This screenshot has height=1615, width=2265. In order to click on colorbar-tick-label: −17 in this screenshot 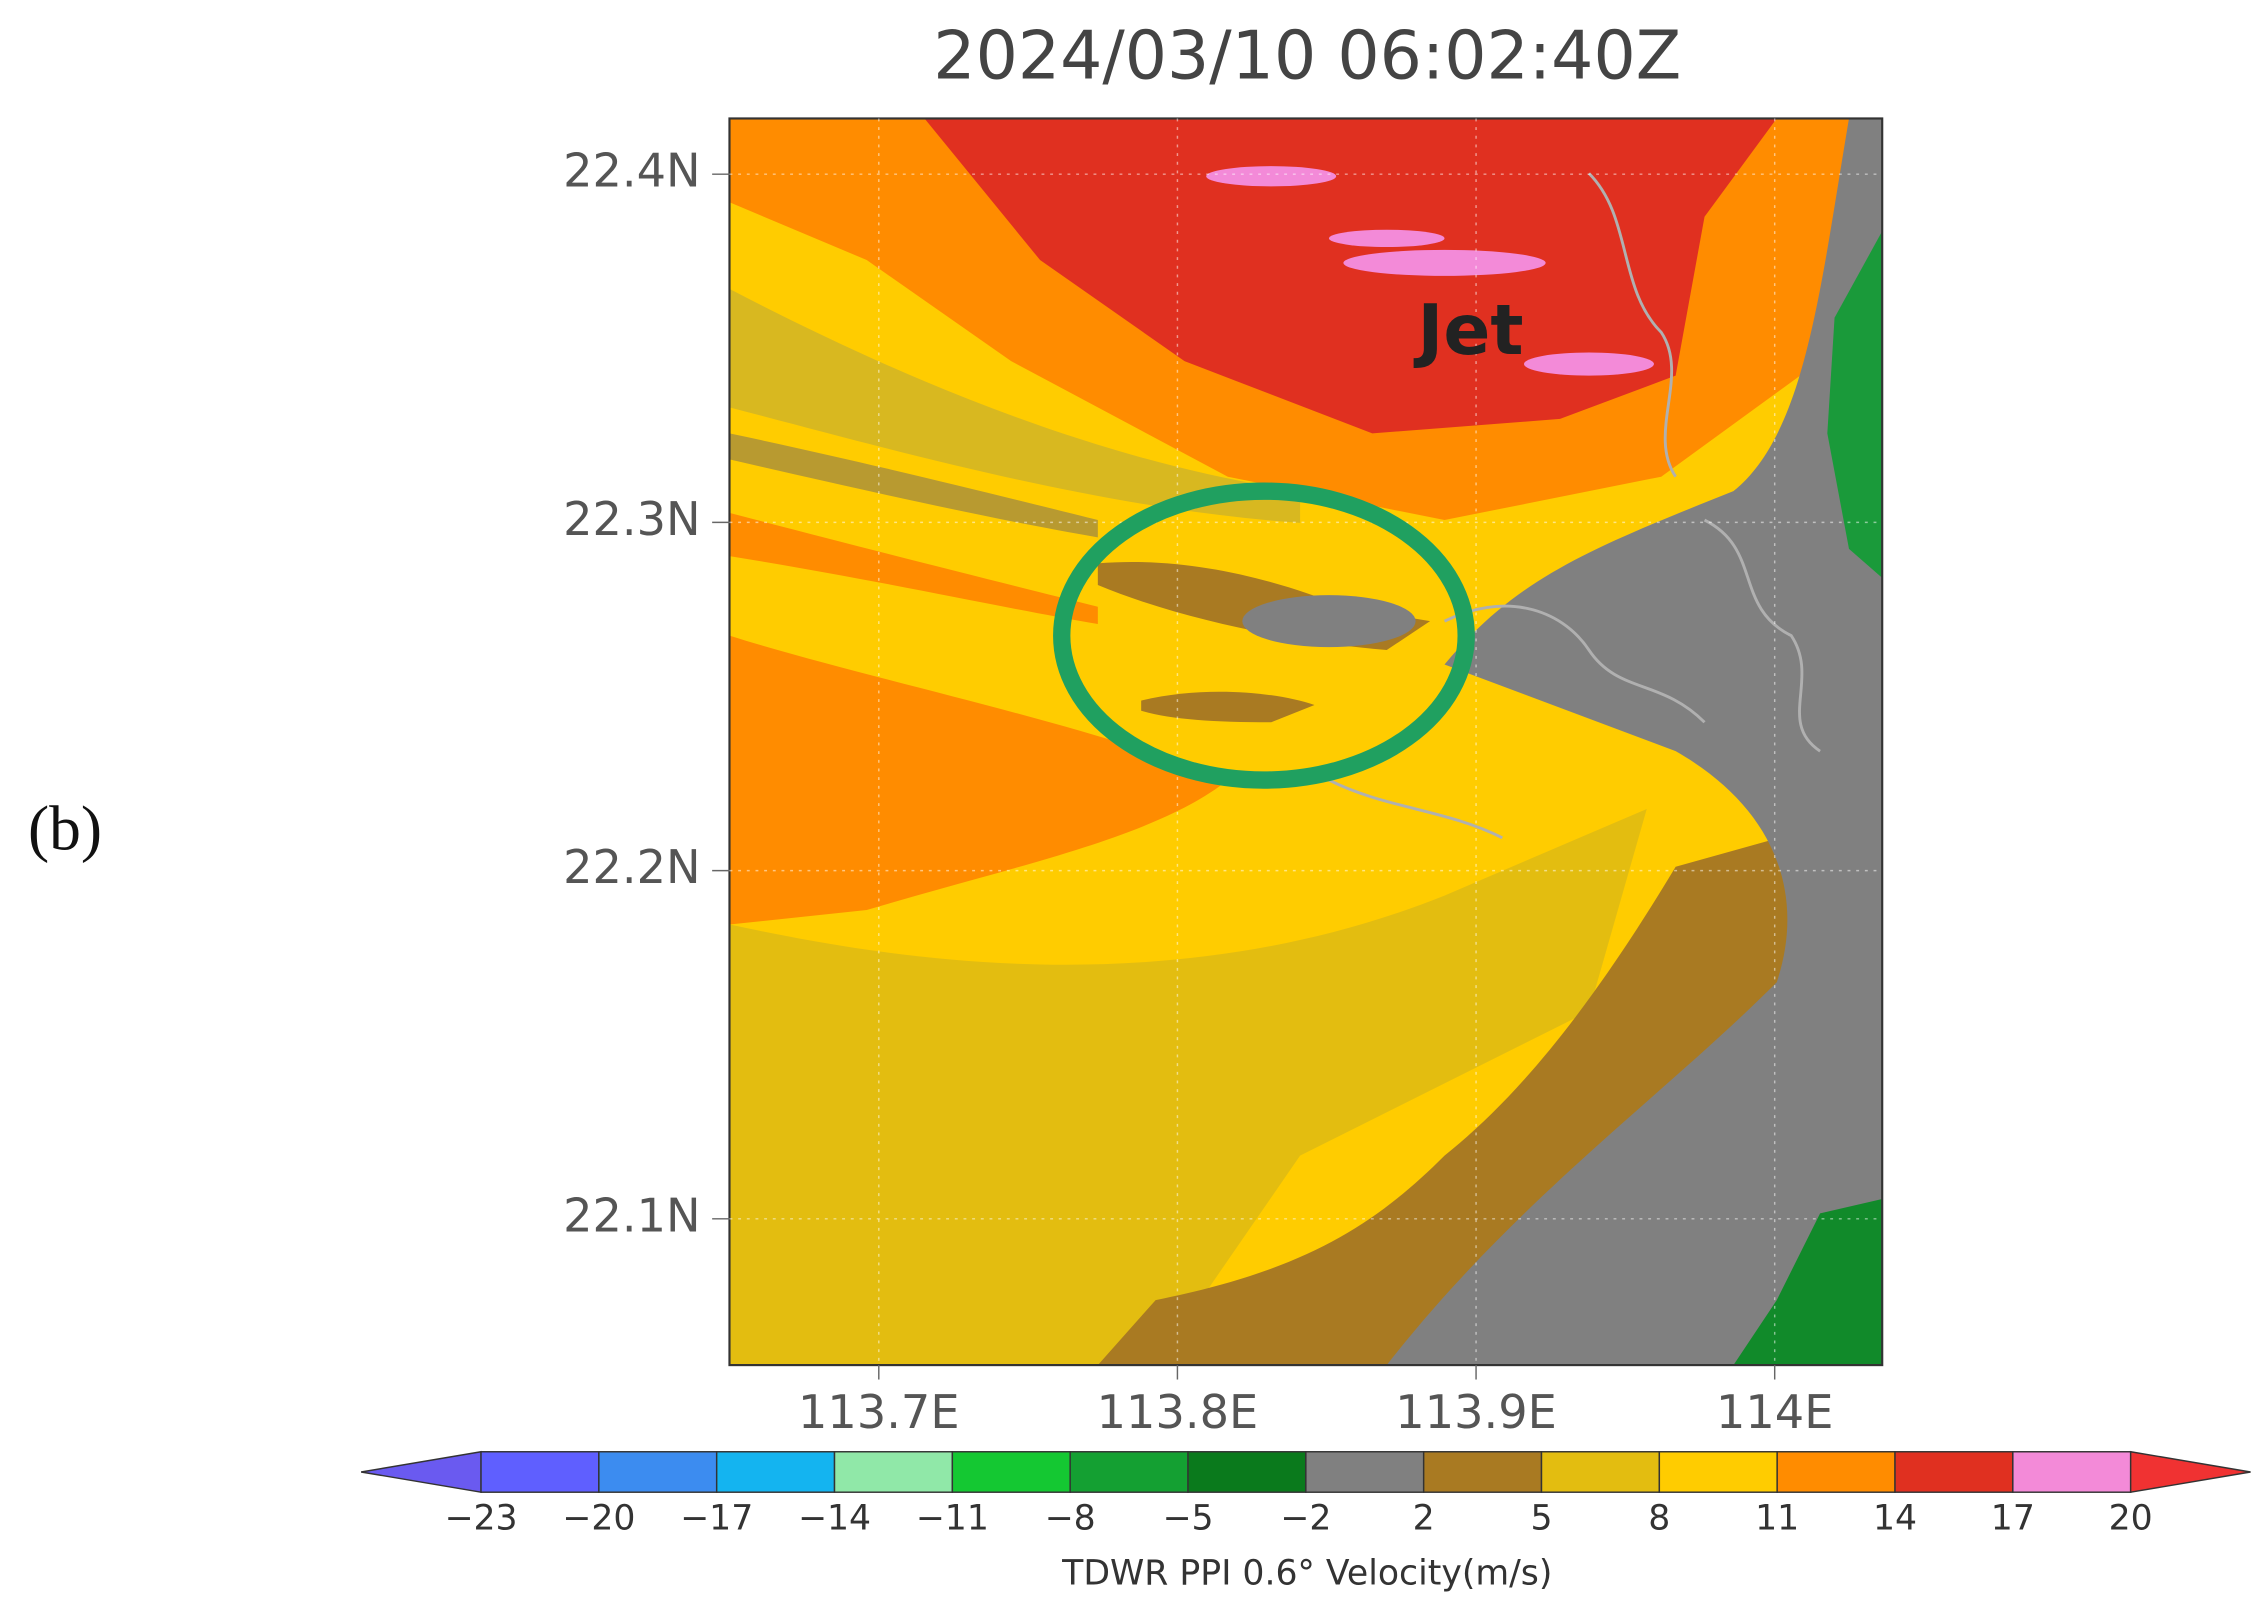, I will do `click(716, 1519)`.